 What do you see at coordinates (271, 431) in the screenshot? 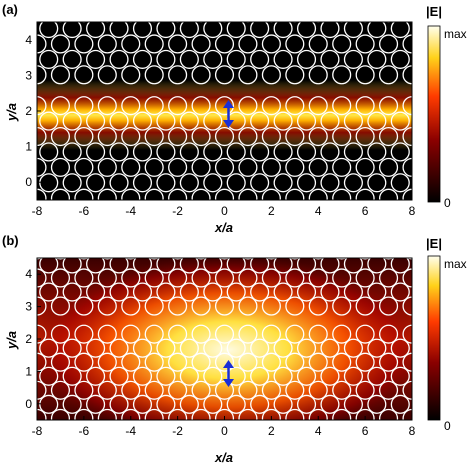
I see `x-tick-label: 2` at bounding box center [271, 431].